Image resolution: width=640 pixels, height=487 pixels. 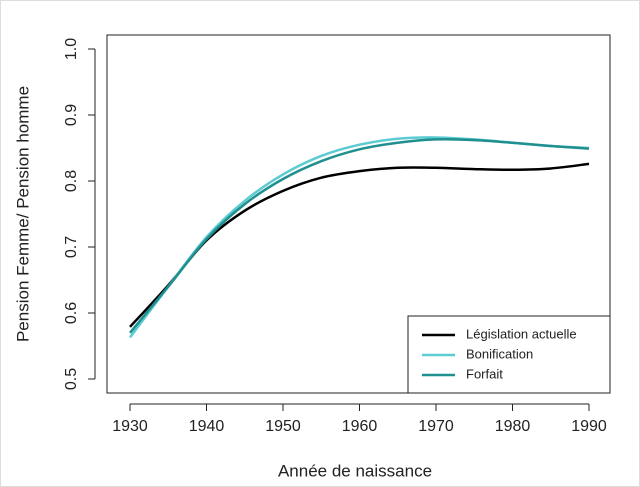 What do you see at coordinates (71, 313) in the screenshot?
I see `y-tick-label: 0.6` at bounding box center [71, 313].